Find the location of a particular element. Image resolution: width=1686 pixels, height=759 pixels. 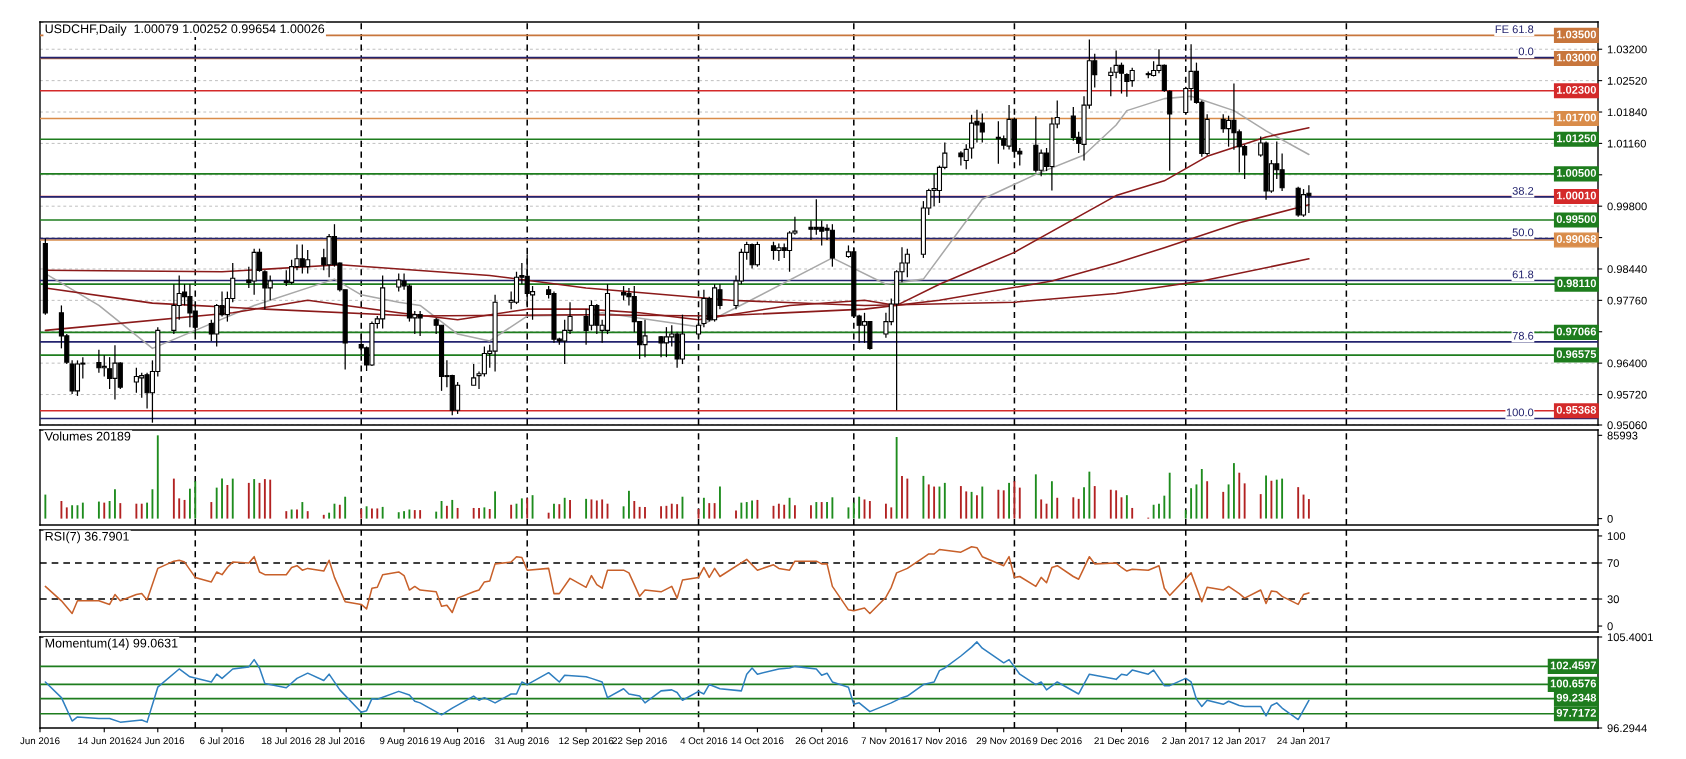

ref-line-label: 0.99500 is located at coordinates (1576, 219).